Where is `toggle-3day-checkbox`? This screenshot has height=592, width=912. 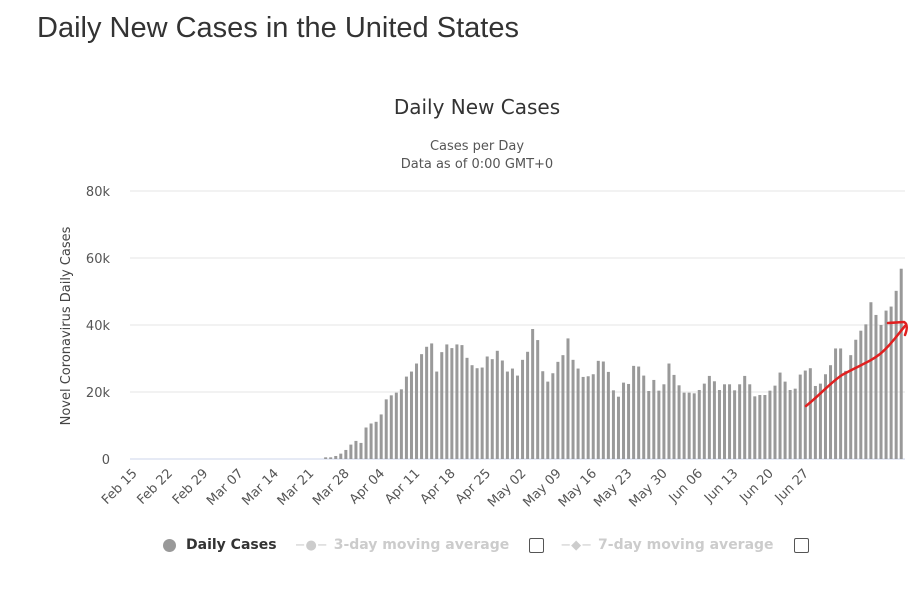 toggle-3day-checkbox is located at coordinates (537, 545).